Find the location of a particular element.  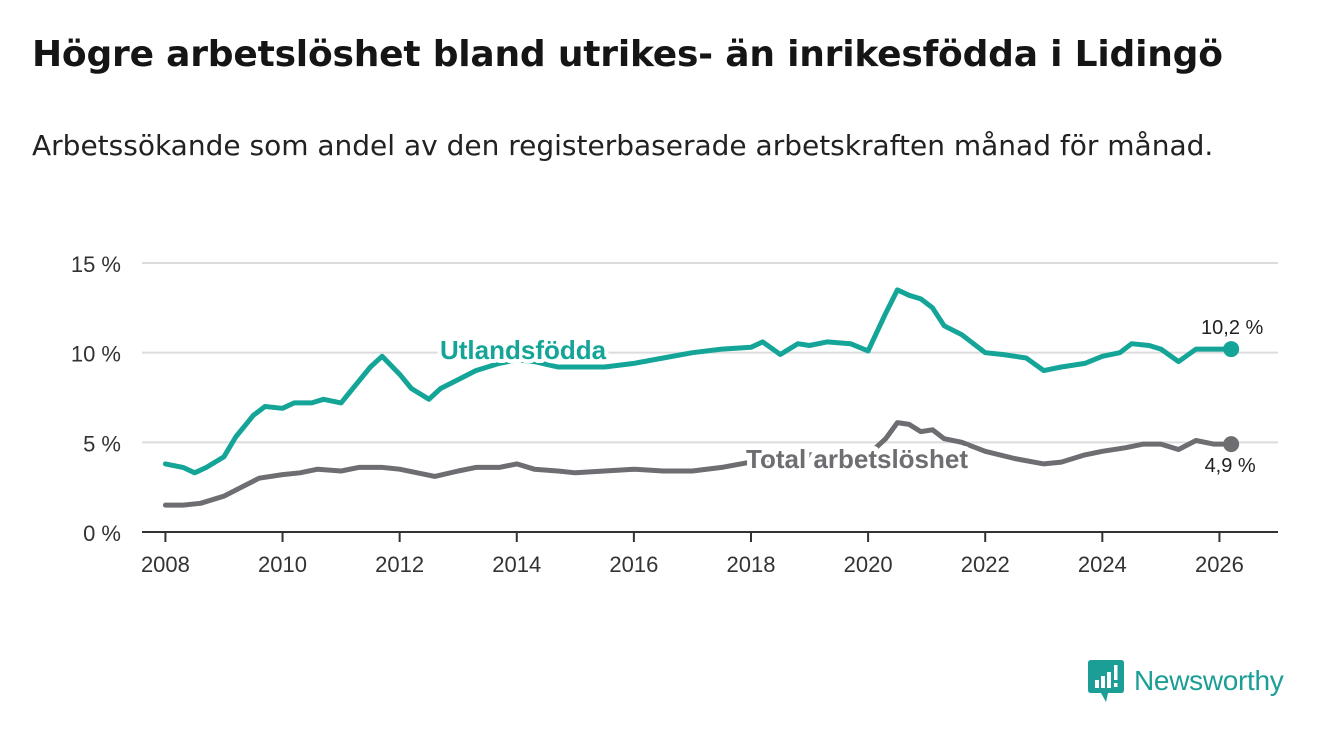

x-tick-label: 2016 is located at coordinates (633, 564).